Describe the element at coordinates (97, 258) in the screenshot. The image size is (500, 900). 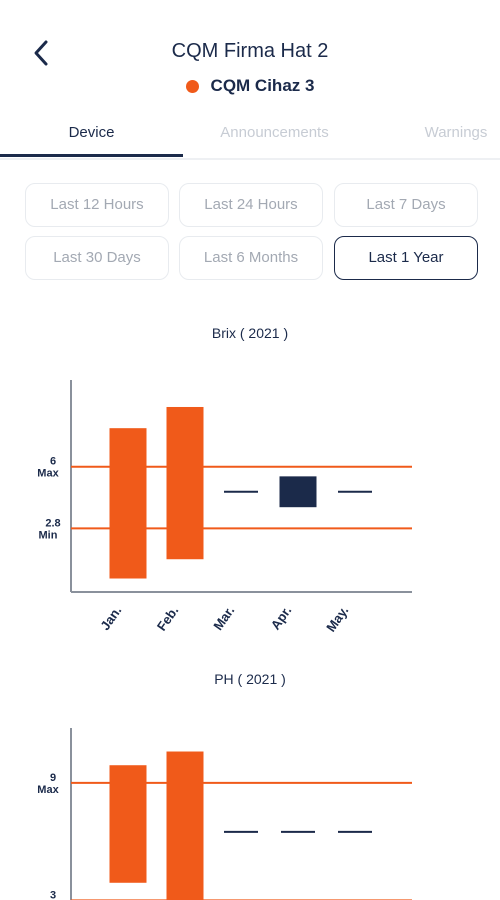
I see `filter-last-30-days: Last 30 Days` at that location.